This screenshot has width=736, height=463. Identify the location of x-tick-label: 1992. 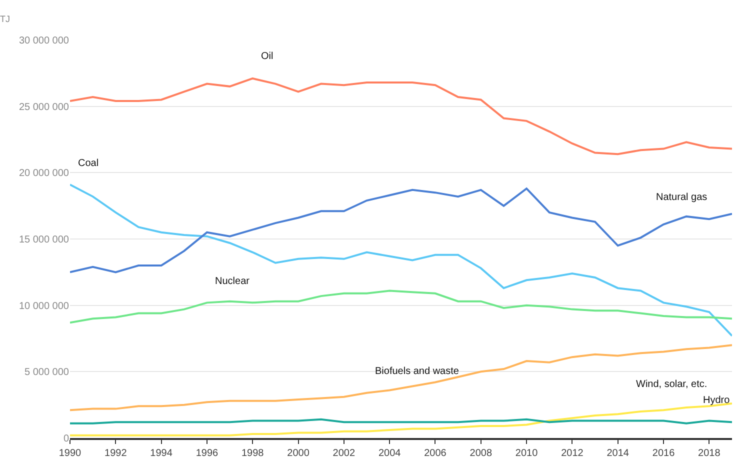
(116, 453).